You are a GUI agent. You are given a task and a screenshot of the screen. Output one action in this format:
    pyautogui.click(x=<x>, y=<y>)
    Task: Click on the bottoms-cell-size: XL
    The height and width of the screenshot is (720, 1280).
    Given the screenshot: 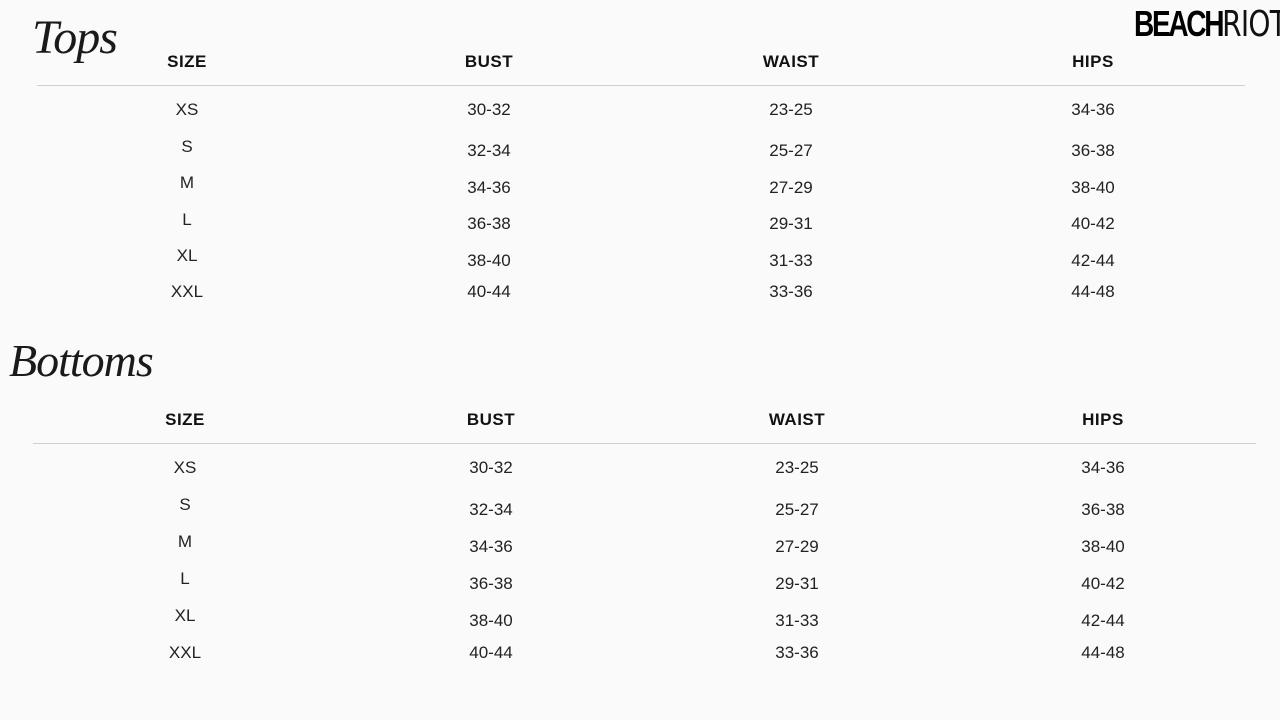 What is the action you would take?
    pyautogui.click(x=185, y=615)
    